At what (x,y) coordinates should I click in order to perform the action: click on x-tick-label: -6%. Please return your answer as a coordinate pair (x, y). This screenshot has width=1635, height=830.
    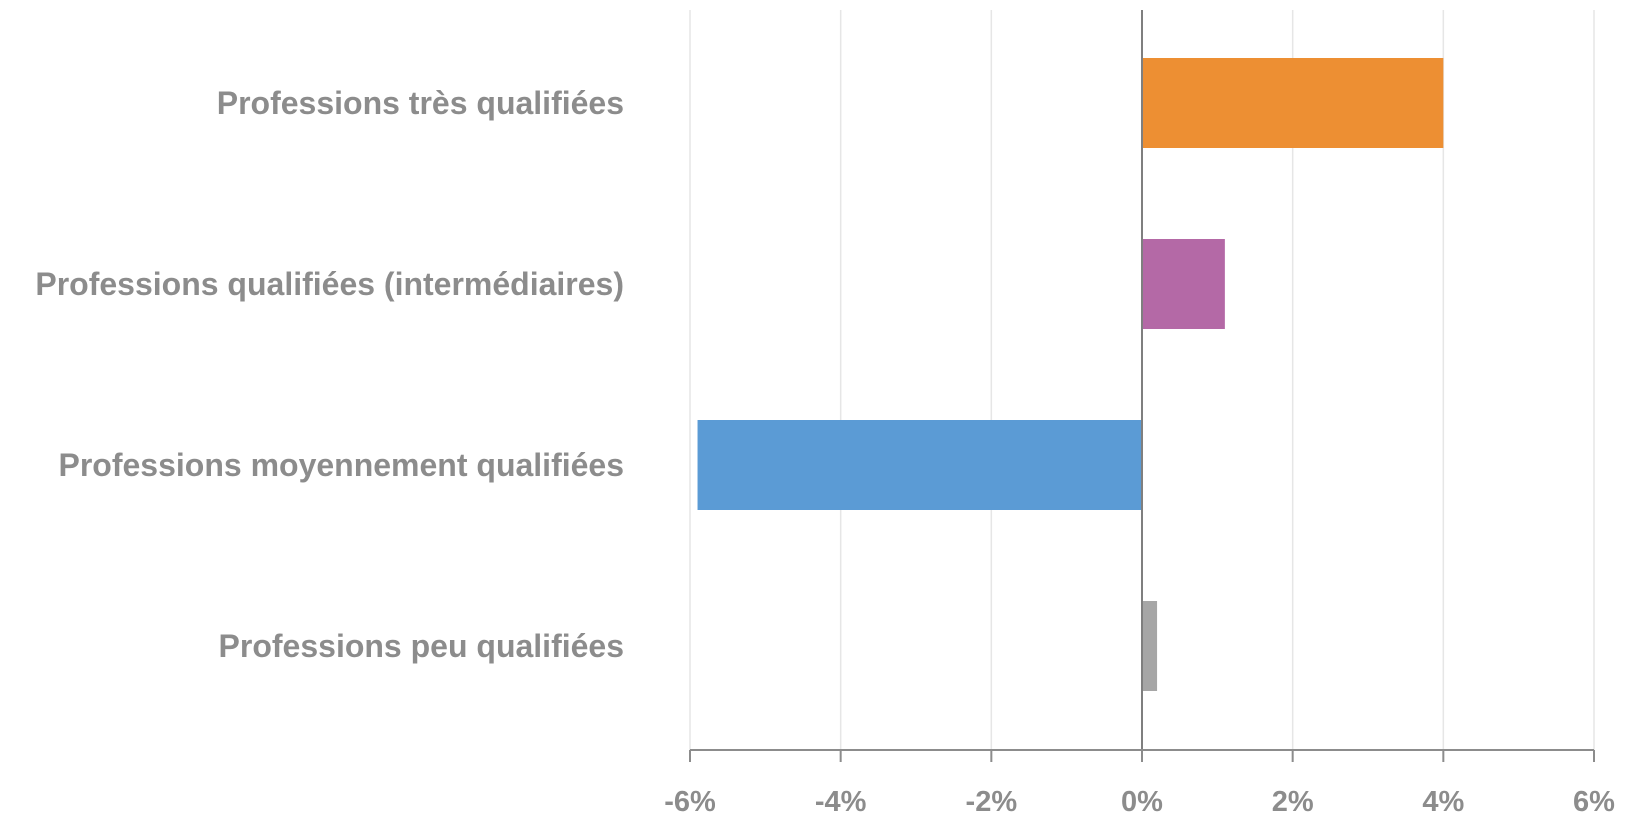
    Looking at the image, I should click on (690, 802).